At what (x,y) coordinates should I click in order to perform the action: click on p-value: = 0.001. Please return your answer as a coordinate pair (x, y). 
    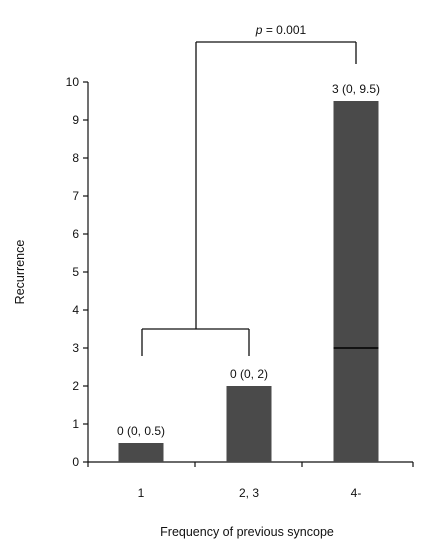
    Looking at the image, I should click on (284, 30).